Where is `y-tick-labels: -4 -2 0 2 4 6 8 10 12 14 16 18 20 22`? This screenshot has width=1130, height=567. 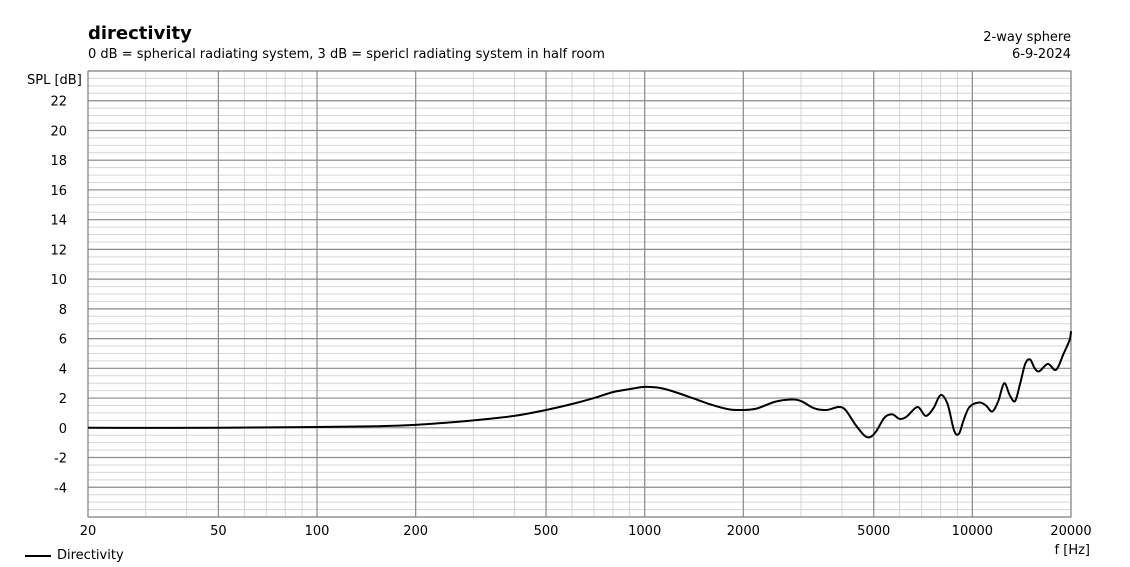 y-tick-labels: -4 -2 0 2 4 6 8 10 12 14 16 18 20 22 is located at coordinates (58, 296).